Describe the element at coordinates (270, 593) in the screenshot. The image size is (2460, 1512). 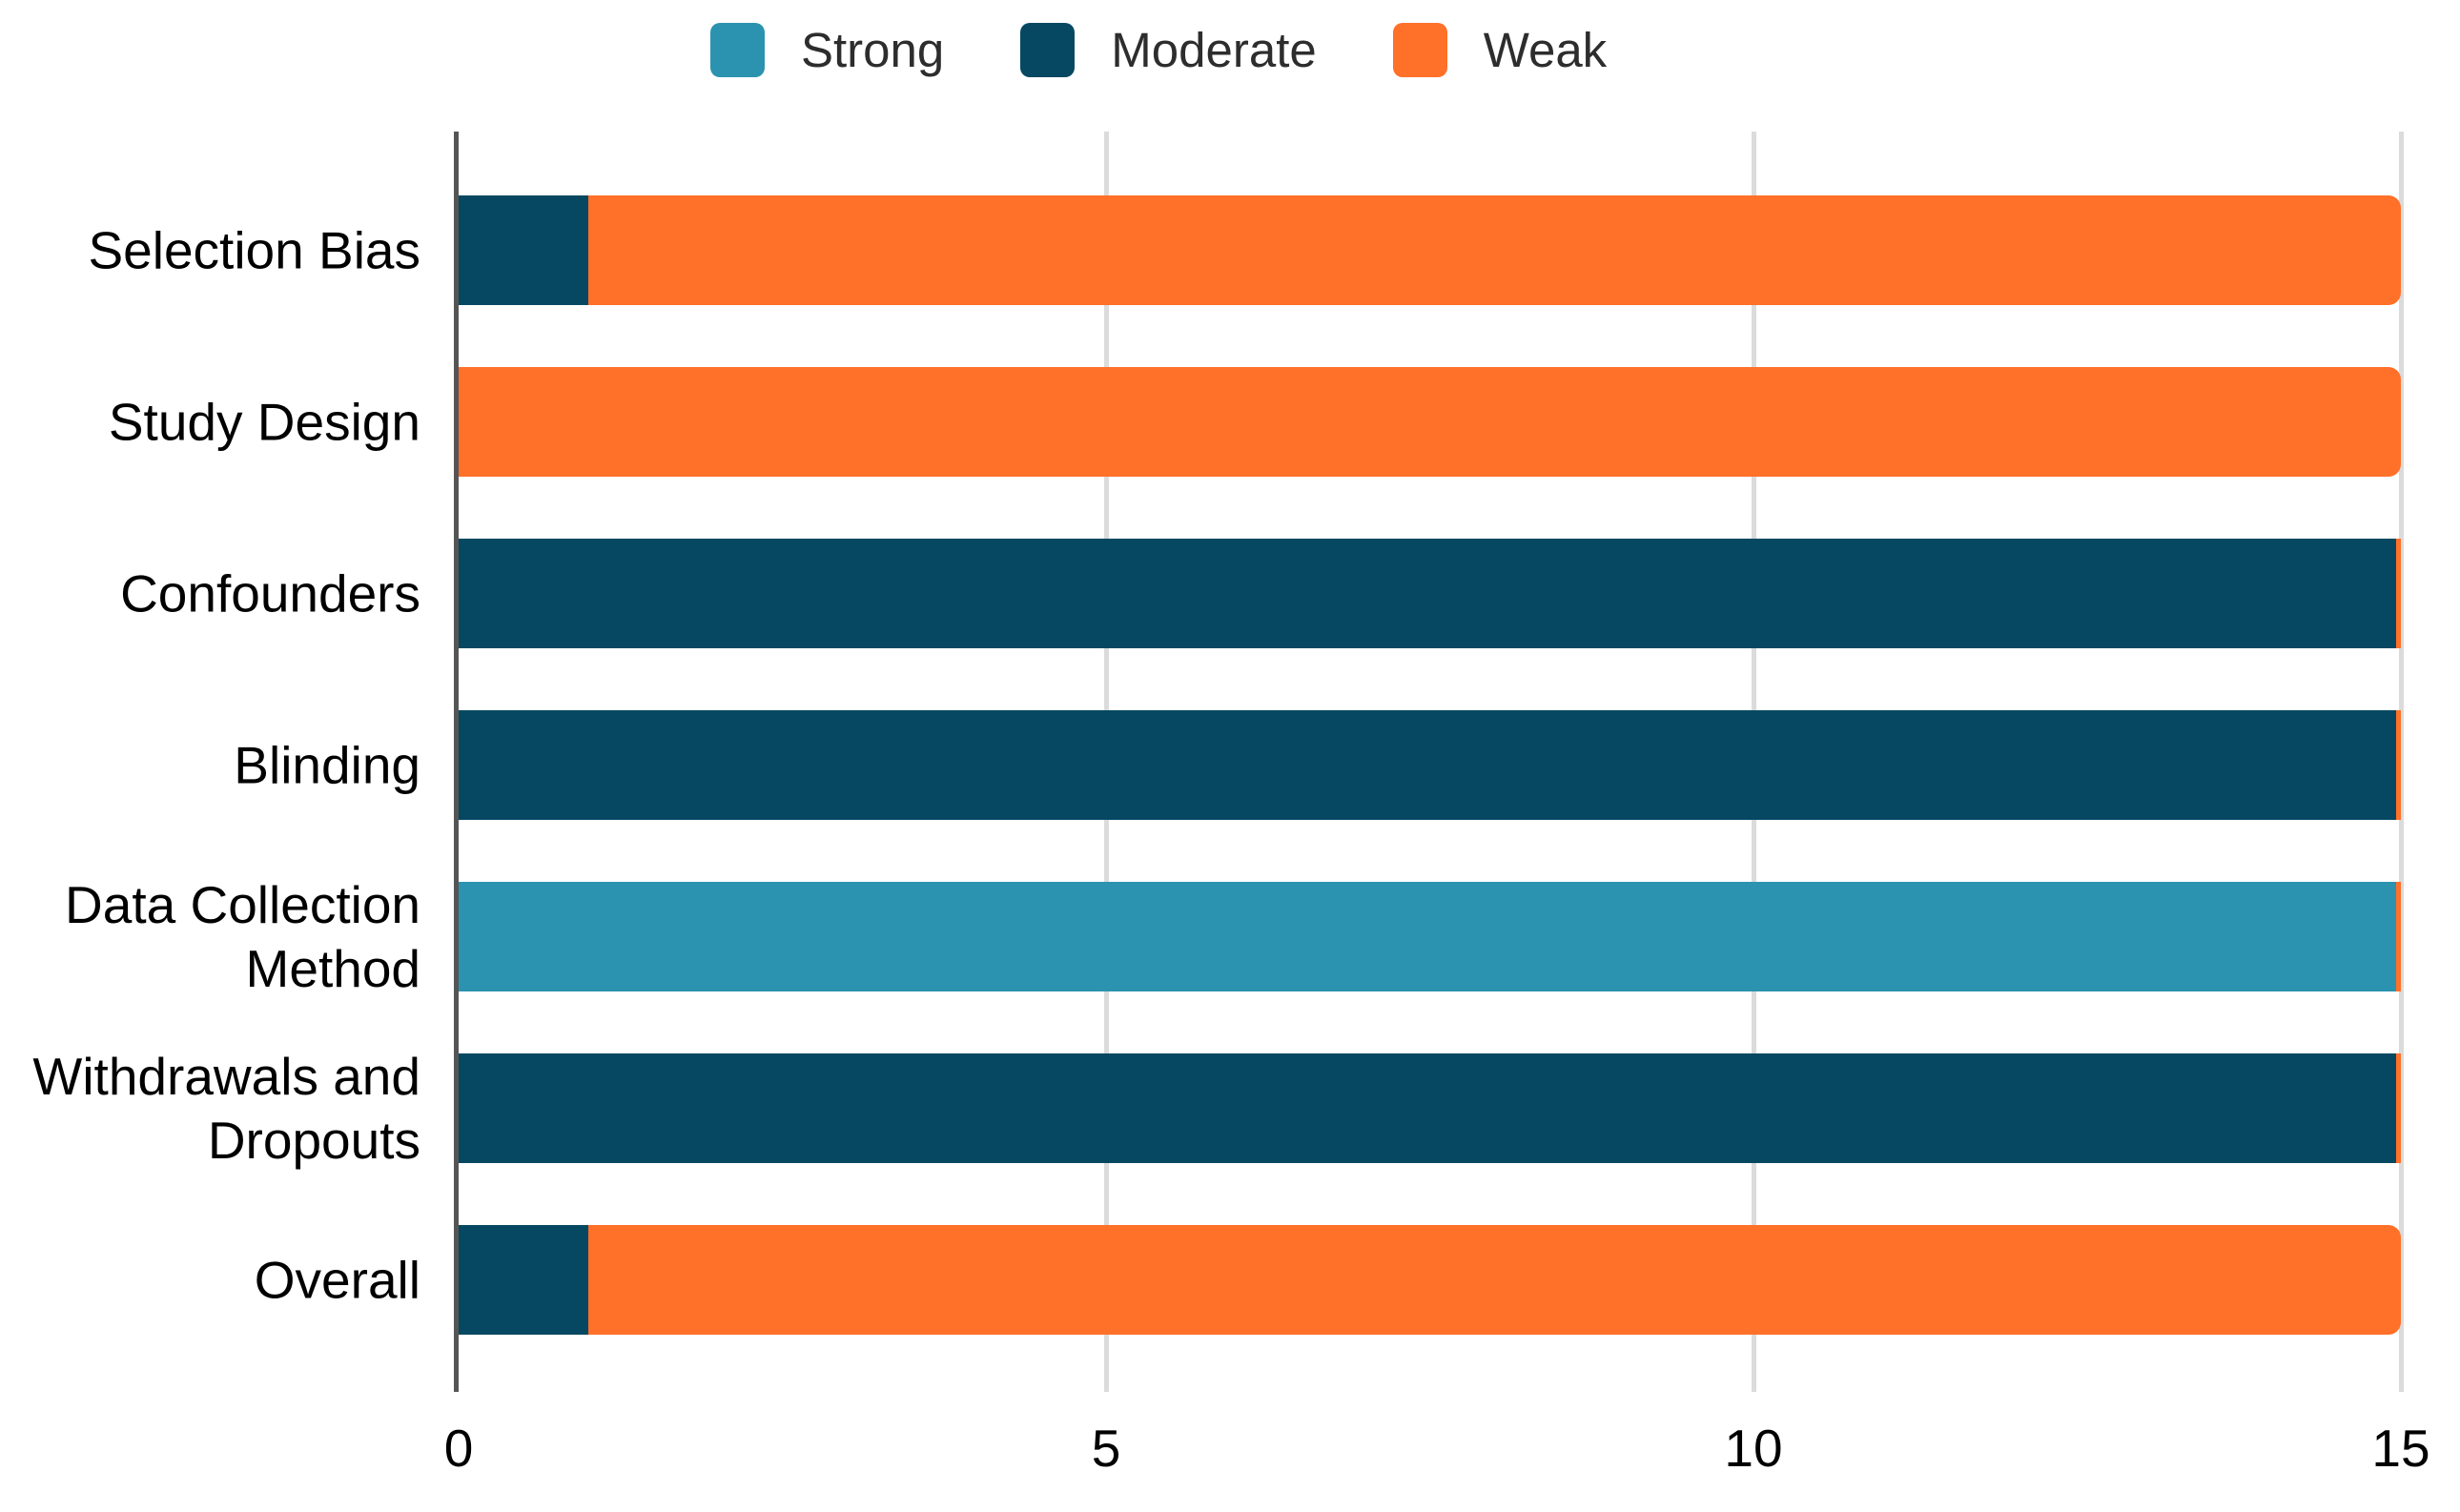
I see `category-label: Confounders` at that location.